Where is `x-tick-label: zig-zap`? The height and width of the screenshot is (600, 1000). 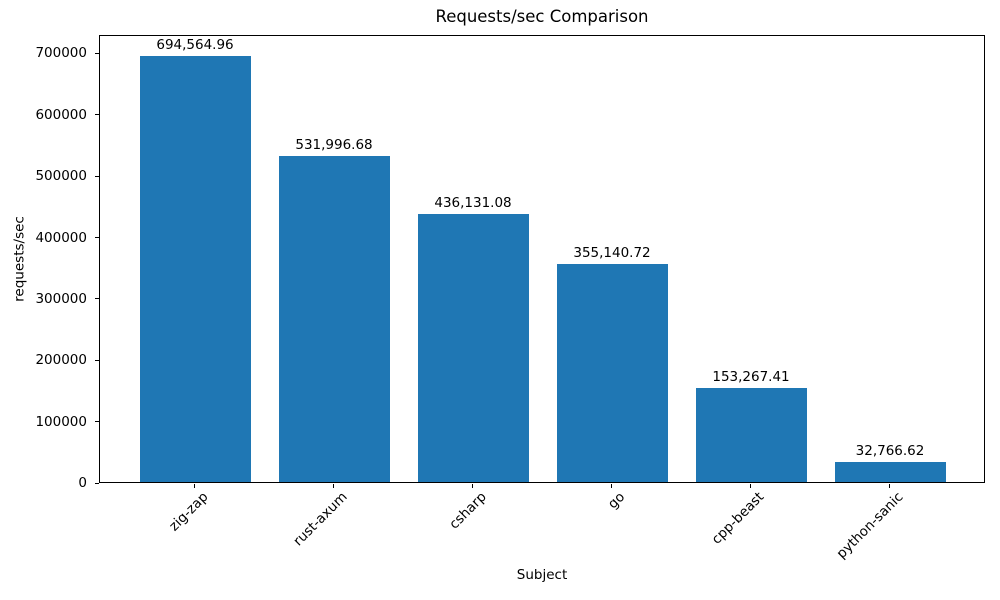 x-tick-label: zig-zap is located at coordinates (188, 512).